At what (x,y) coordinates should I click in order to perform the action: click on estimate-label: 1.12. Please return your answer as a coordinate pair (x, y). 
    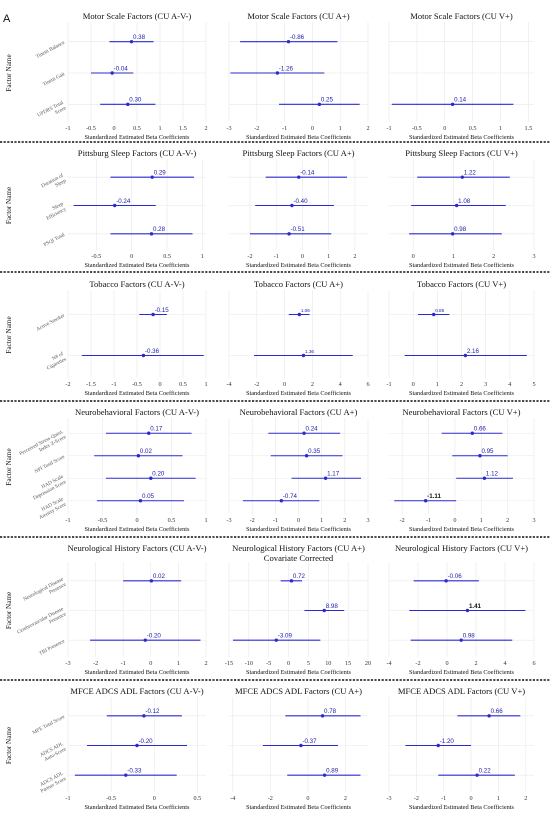
    Looking at the image, I should click on (492, 474).